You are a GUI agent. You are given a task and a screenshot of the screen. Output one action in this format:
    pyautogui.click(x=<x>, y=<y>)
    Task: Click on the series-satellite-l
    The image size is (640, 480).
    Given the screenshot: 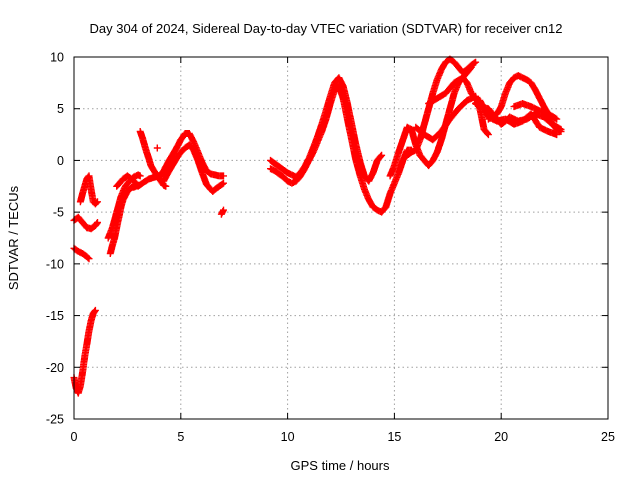 What is the action you would take?
    pyautogui.click(x=222, y=212)
    